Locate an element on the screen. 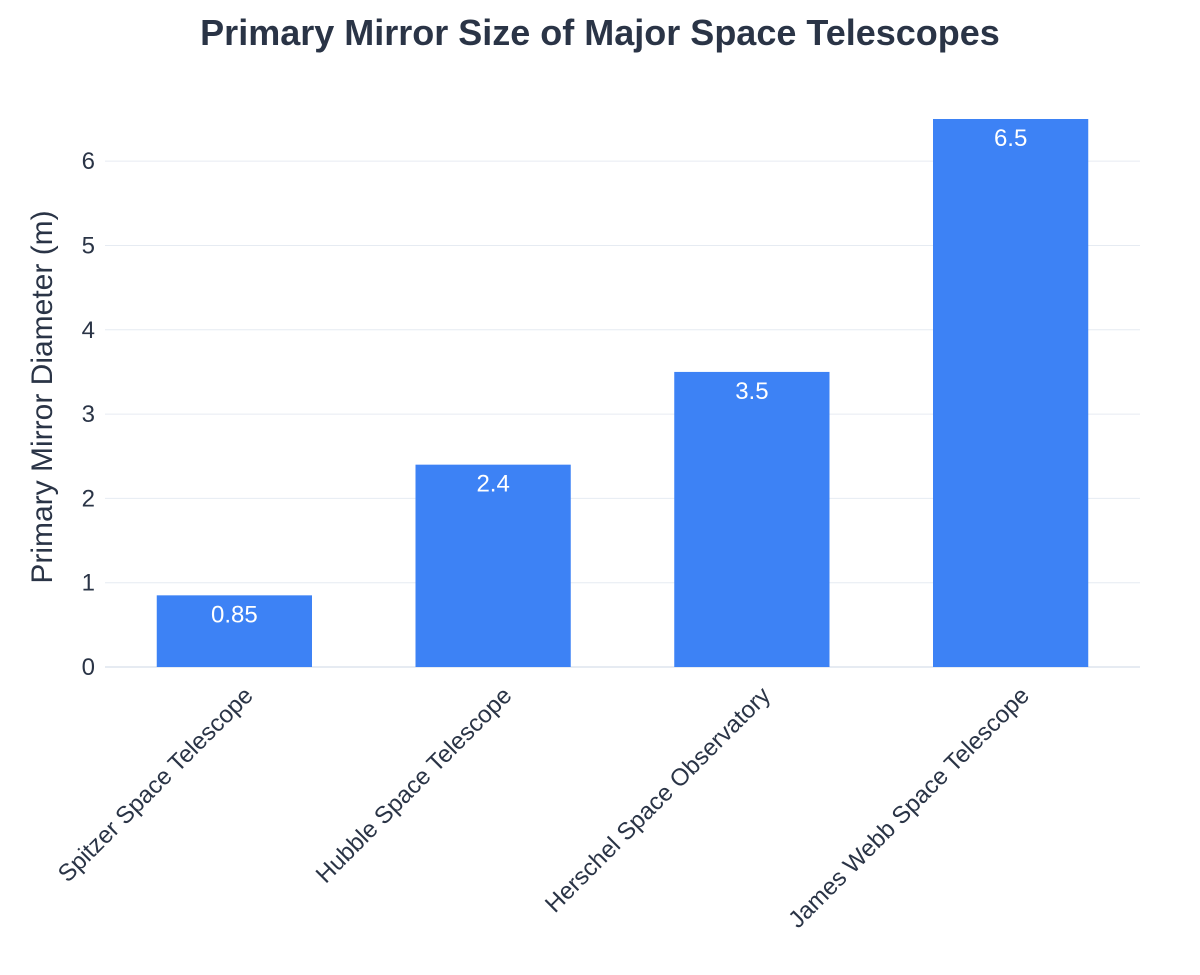 This screenshot has width=1200, height=975. x-tick-label: Hubble Space Telescope is located at coordinates (414, 785).